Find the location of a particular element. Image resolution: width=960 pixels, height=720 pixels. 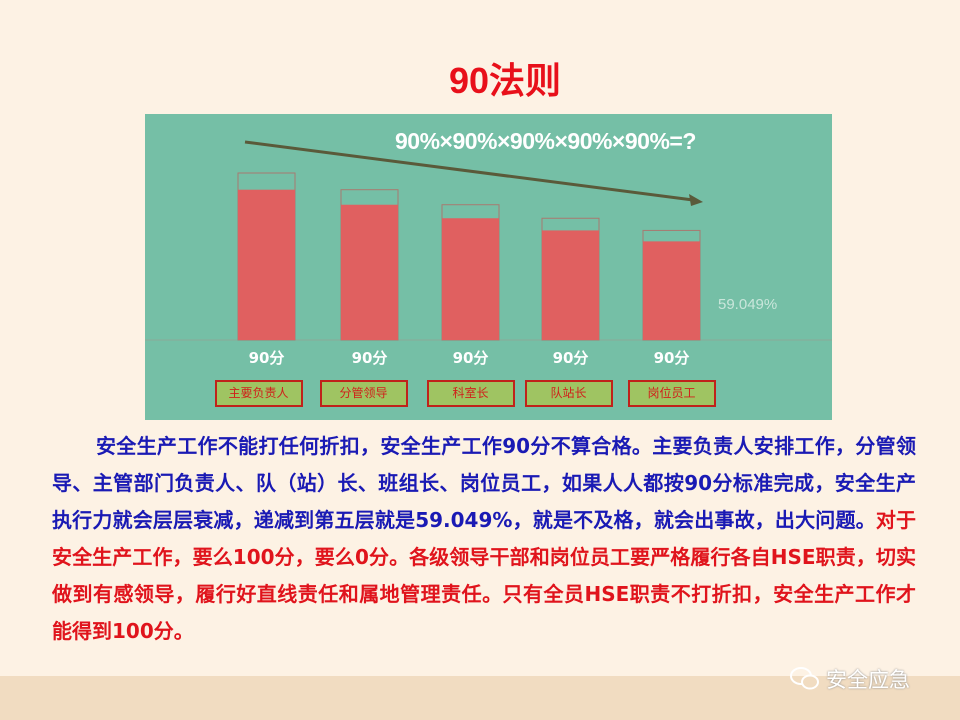

role-label: 科室长 is located at coordinates (470, 393).